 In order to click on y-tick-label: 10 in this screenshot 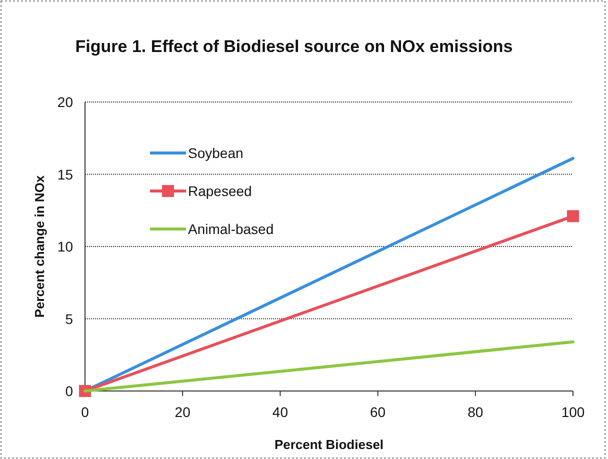, I will do `click(65, 246)`.